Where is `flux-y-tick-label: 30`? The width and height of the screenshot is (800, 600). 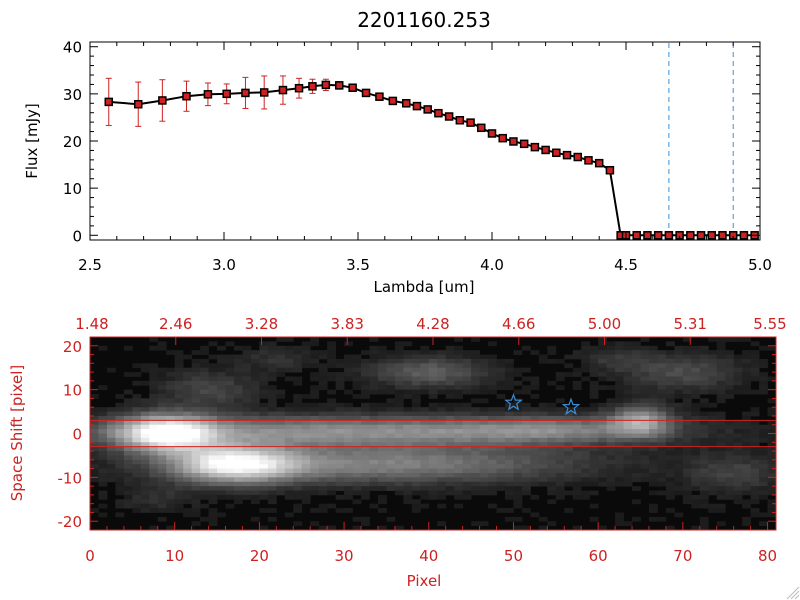
flux-y-tick-label: 30 is located at coordinates (72, 95).